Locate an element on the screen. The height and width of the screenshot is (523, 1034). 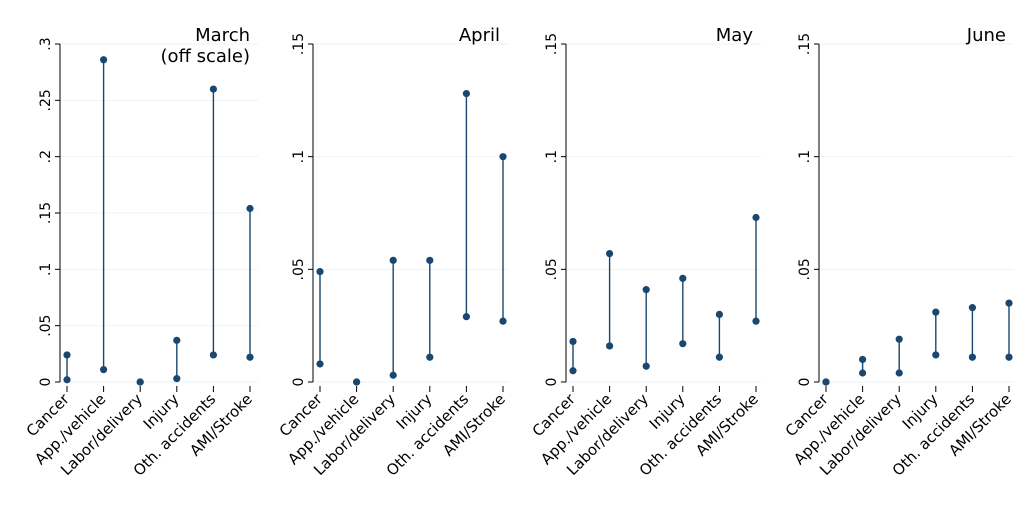
panel-title: June is located at coordinates (986, 35).